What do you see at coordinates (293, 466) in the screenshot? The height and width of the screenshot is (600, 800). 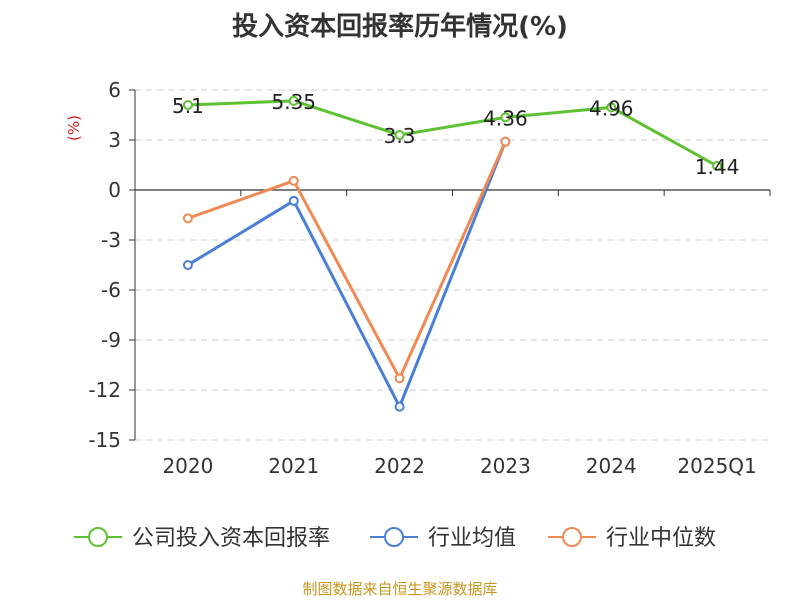 I see `x-tick-label: 2021` at bounding box center [293, 466].